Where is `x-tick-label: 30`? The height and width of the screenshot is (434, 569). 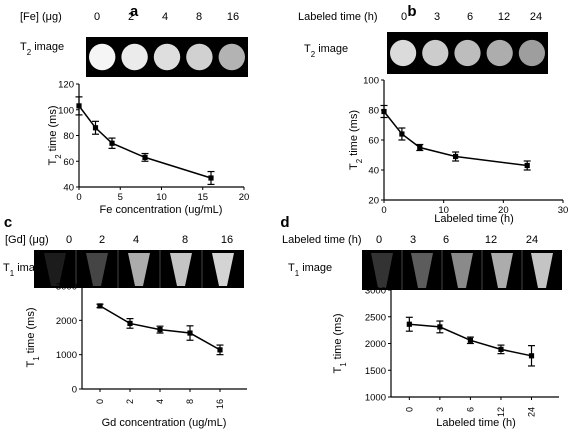 x-tick-label: 30 is located at coordinates (563, 210).